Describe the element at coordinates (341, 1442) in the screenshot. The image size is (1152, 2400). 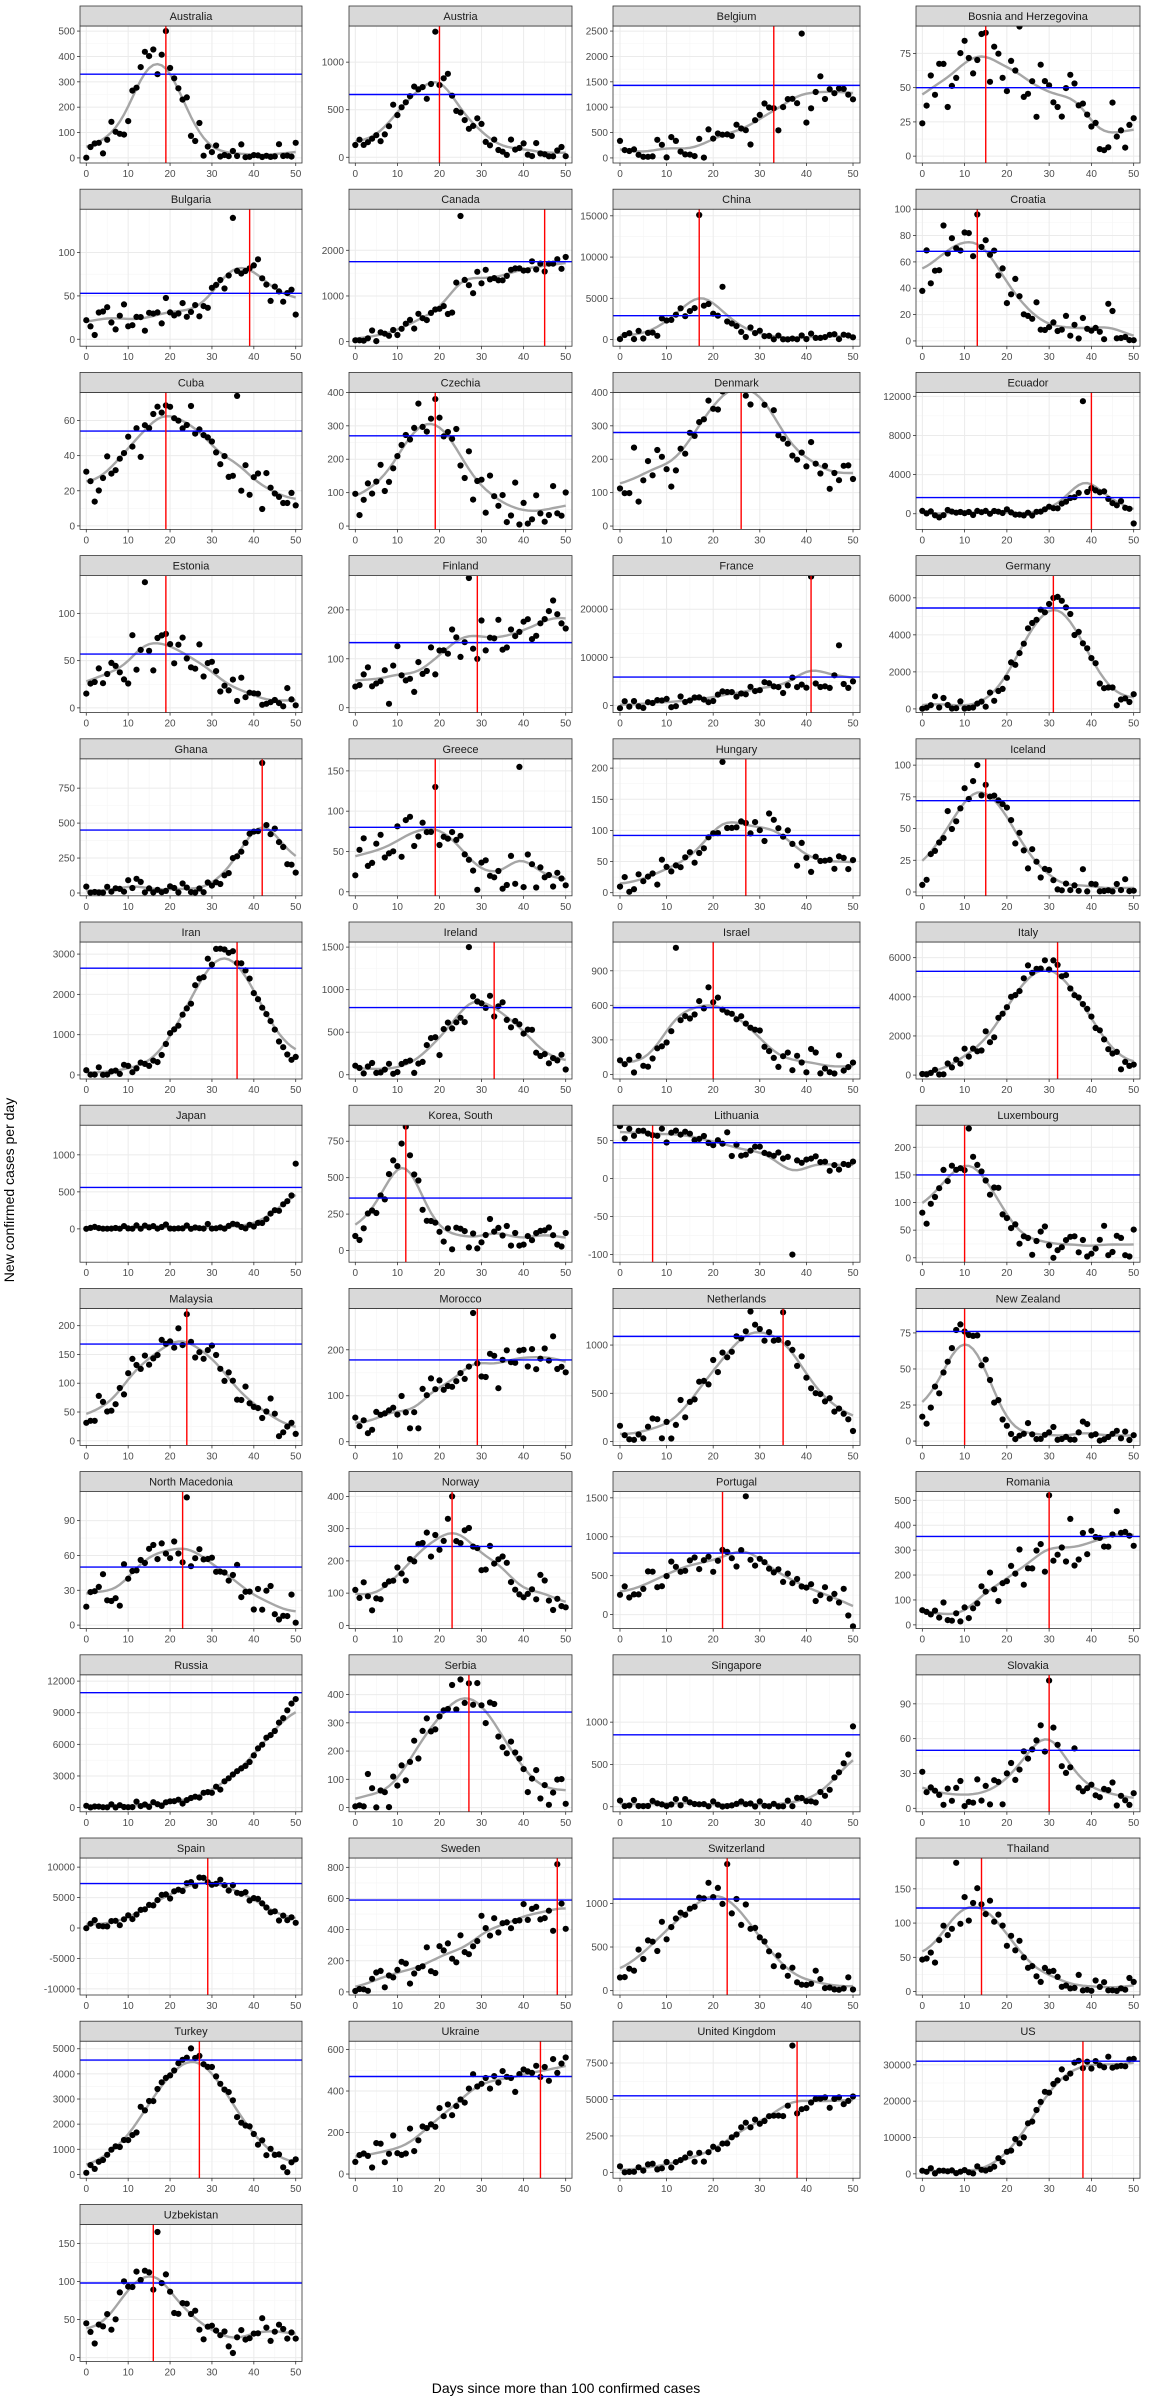
I see `y-tick-label: 0` at that location.